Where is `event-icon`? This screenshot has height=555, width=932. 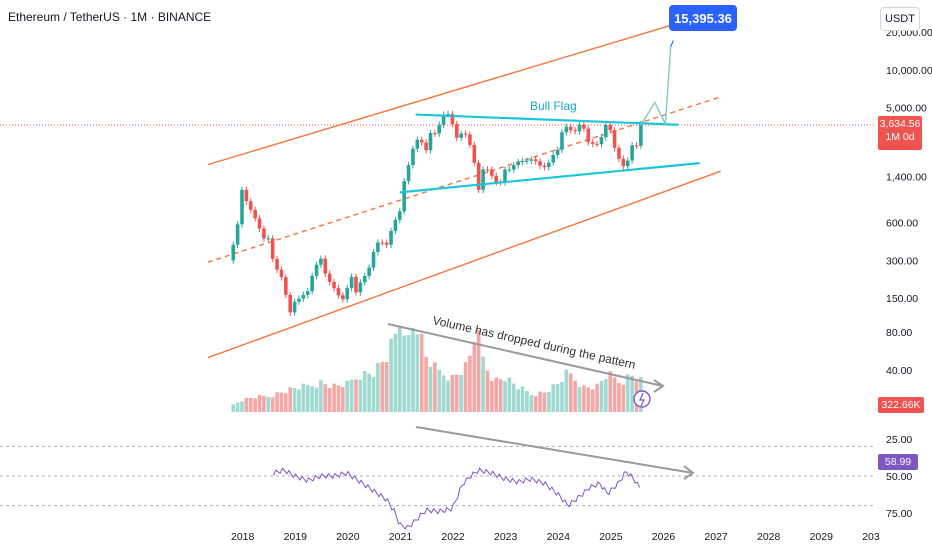 event-icon is located at coordinates (642, 399).